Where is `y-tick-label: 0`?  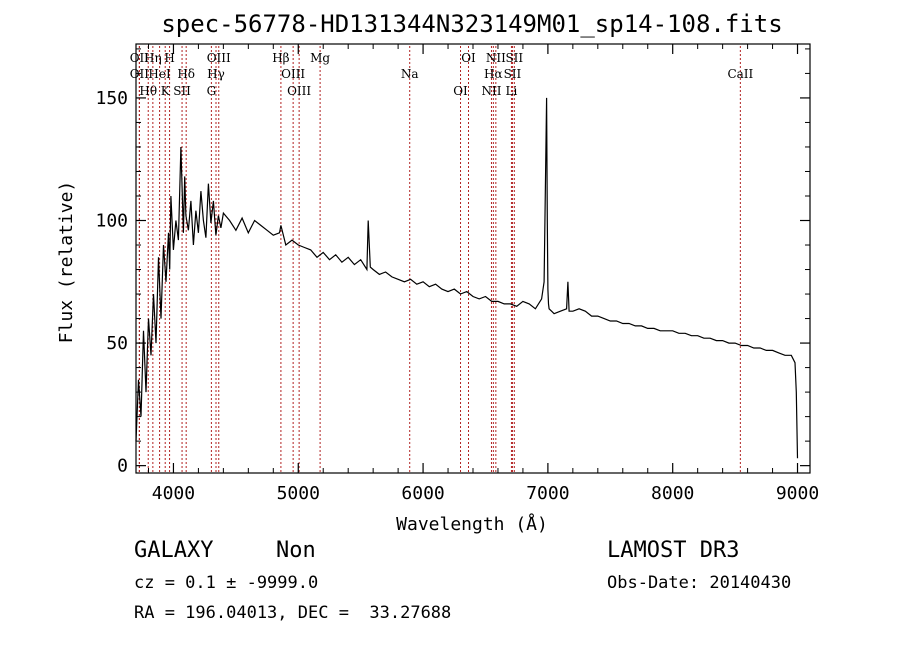 y-tick-label: 0 is located at coordinates (122, 466).